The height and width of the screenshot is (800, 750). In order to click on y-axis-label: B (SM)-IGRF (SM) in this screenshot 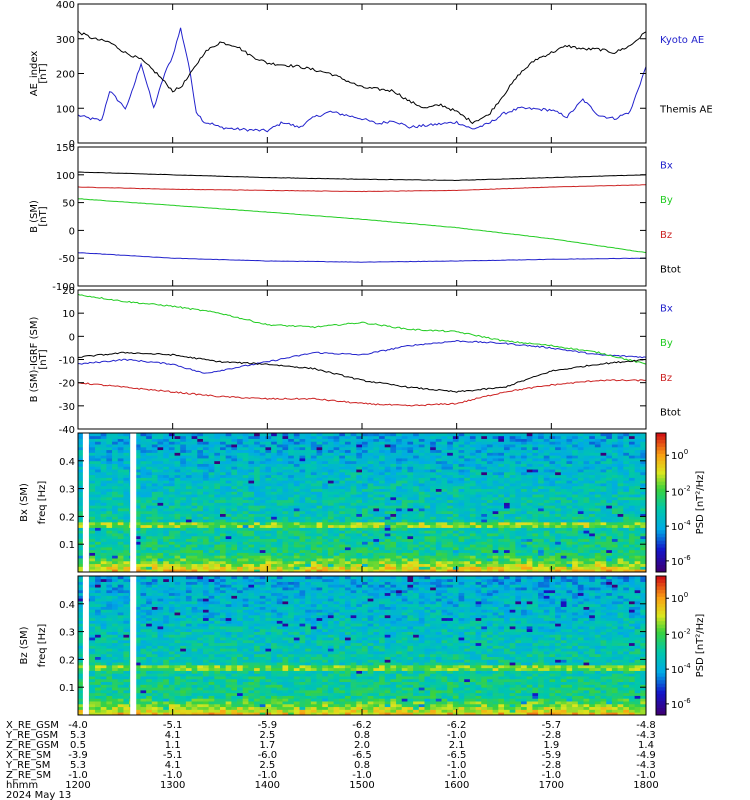, I will do `click(34, 360)`.